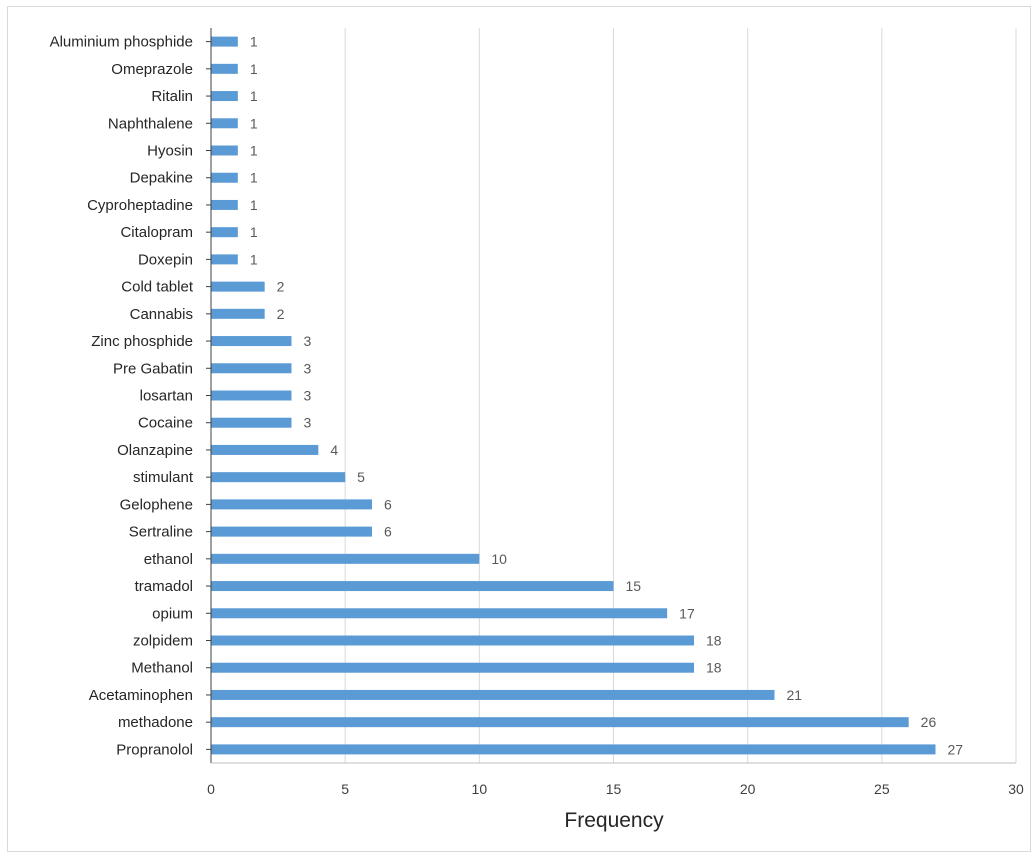 Image resolution: width=1036 pixels, height=856 pixels. I want to click on bar-zinc-phosphide, so click(251, 341).